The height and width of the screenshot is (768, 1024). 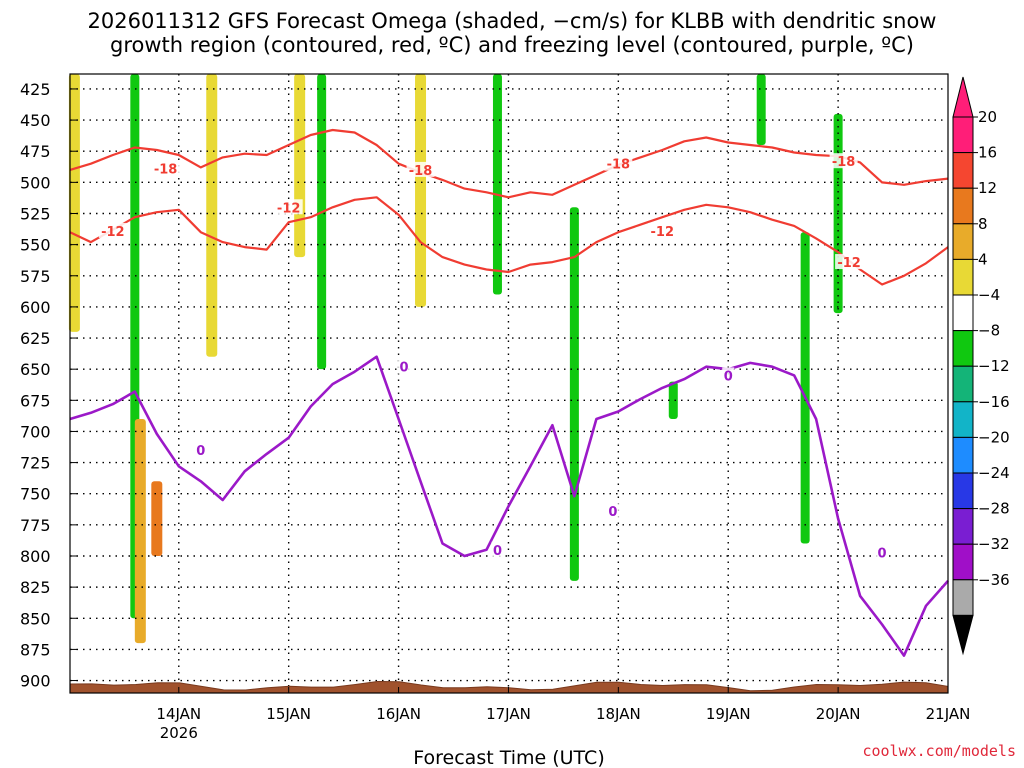 What do you see at coordinates (35, 307) in the screenshot?
I see `y-tick-label-600: 600` at bounding box center [35, 307].